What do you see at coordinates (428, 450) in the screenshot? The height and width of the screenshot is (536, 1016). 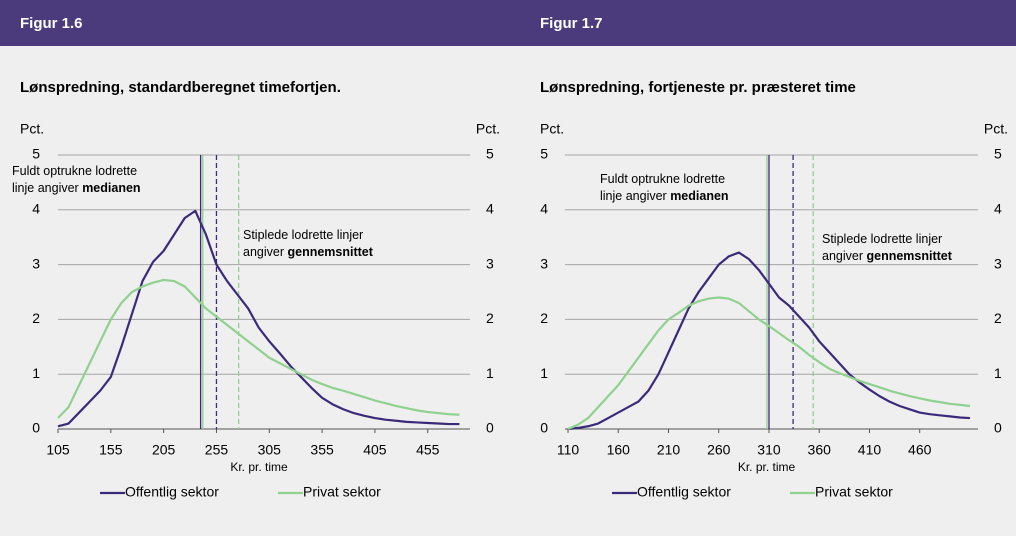 I see `x-tick-label: 455` at bounding box center [428, 450].